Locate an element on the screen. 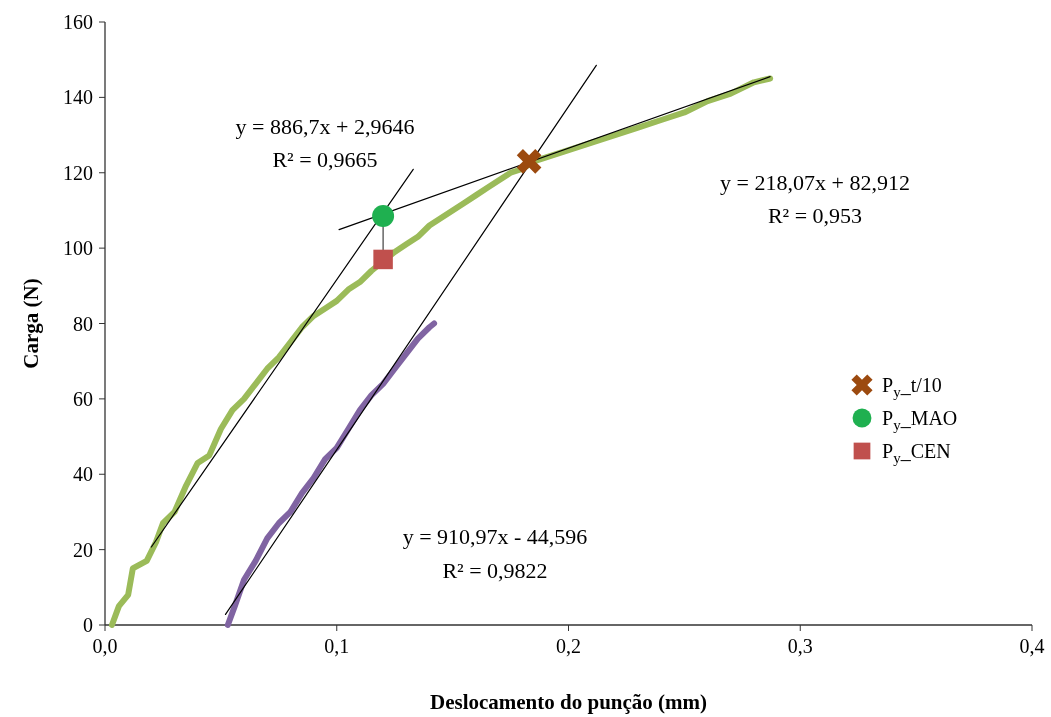  y-tick-label: 80 is located at coordinates (83, 323).